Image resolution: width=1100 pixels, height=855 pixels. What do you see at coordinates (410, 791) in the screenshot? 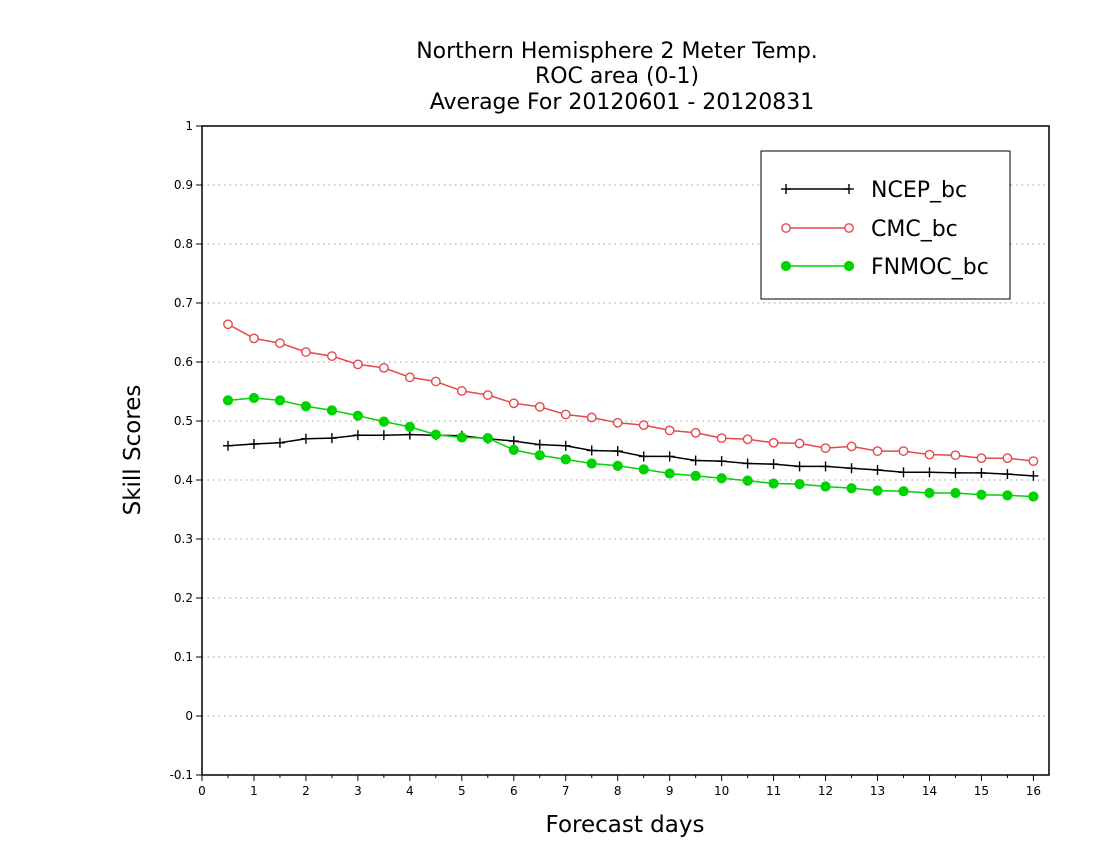
I see `x-tick-label: 4` at bounding box center [410, 791].